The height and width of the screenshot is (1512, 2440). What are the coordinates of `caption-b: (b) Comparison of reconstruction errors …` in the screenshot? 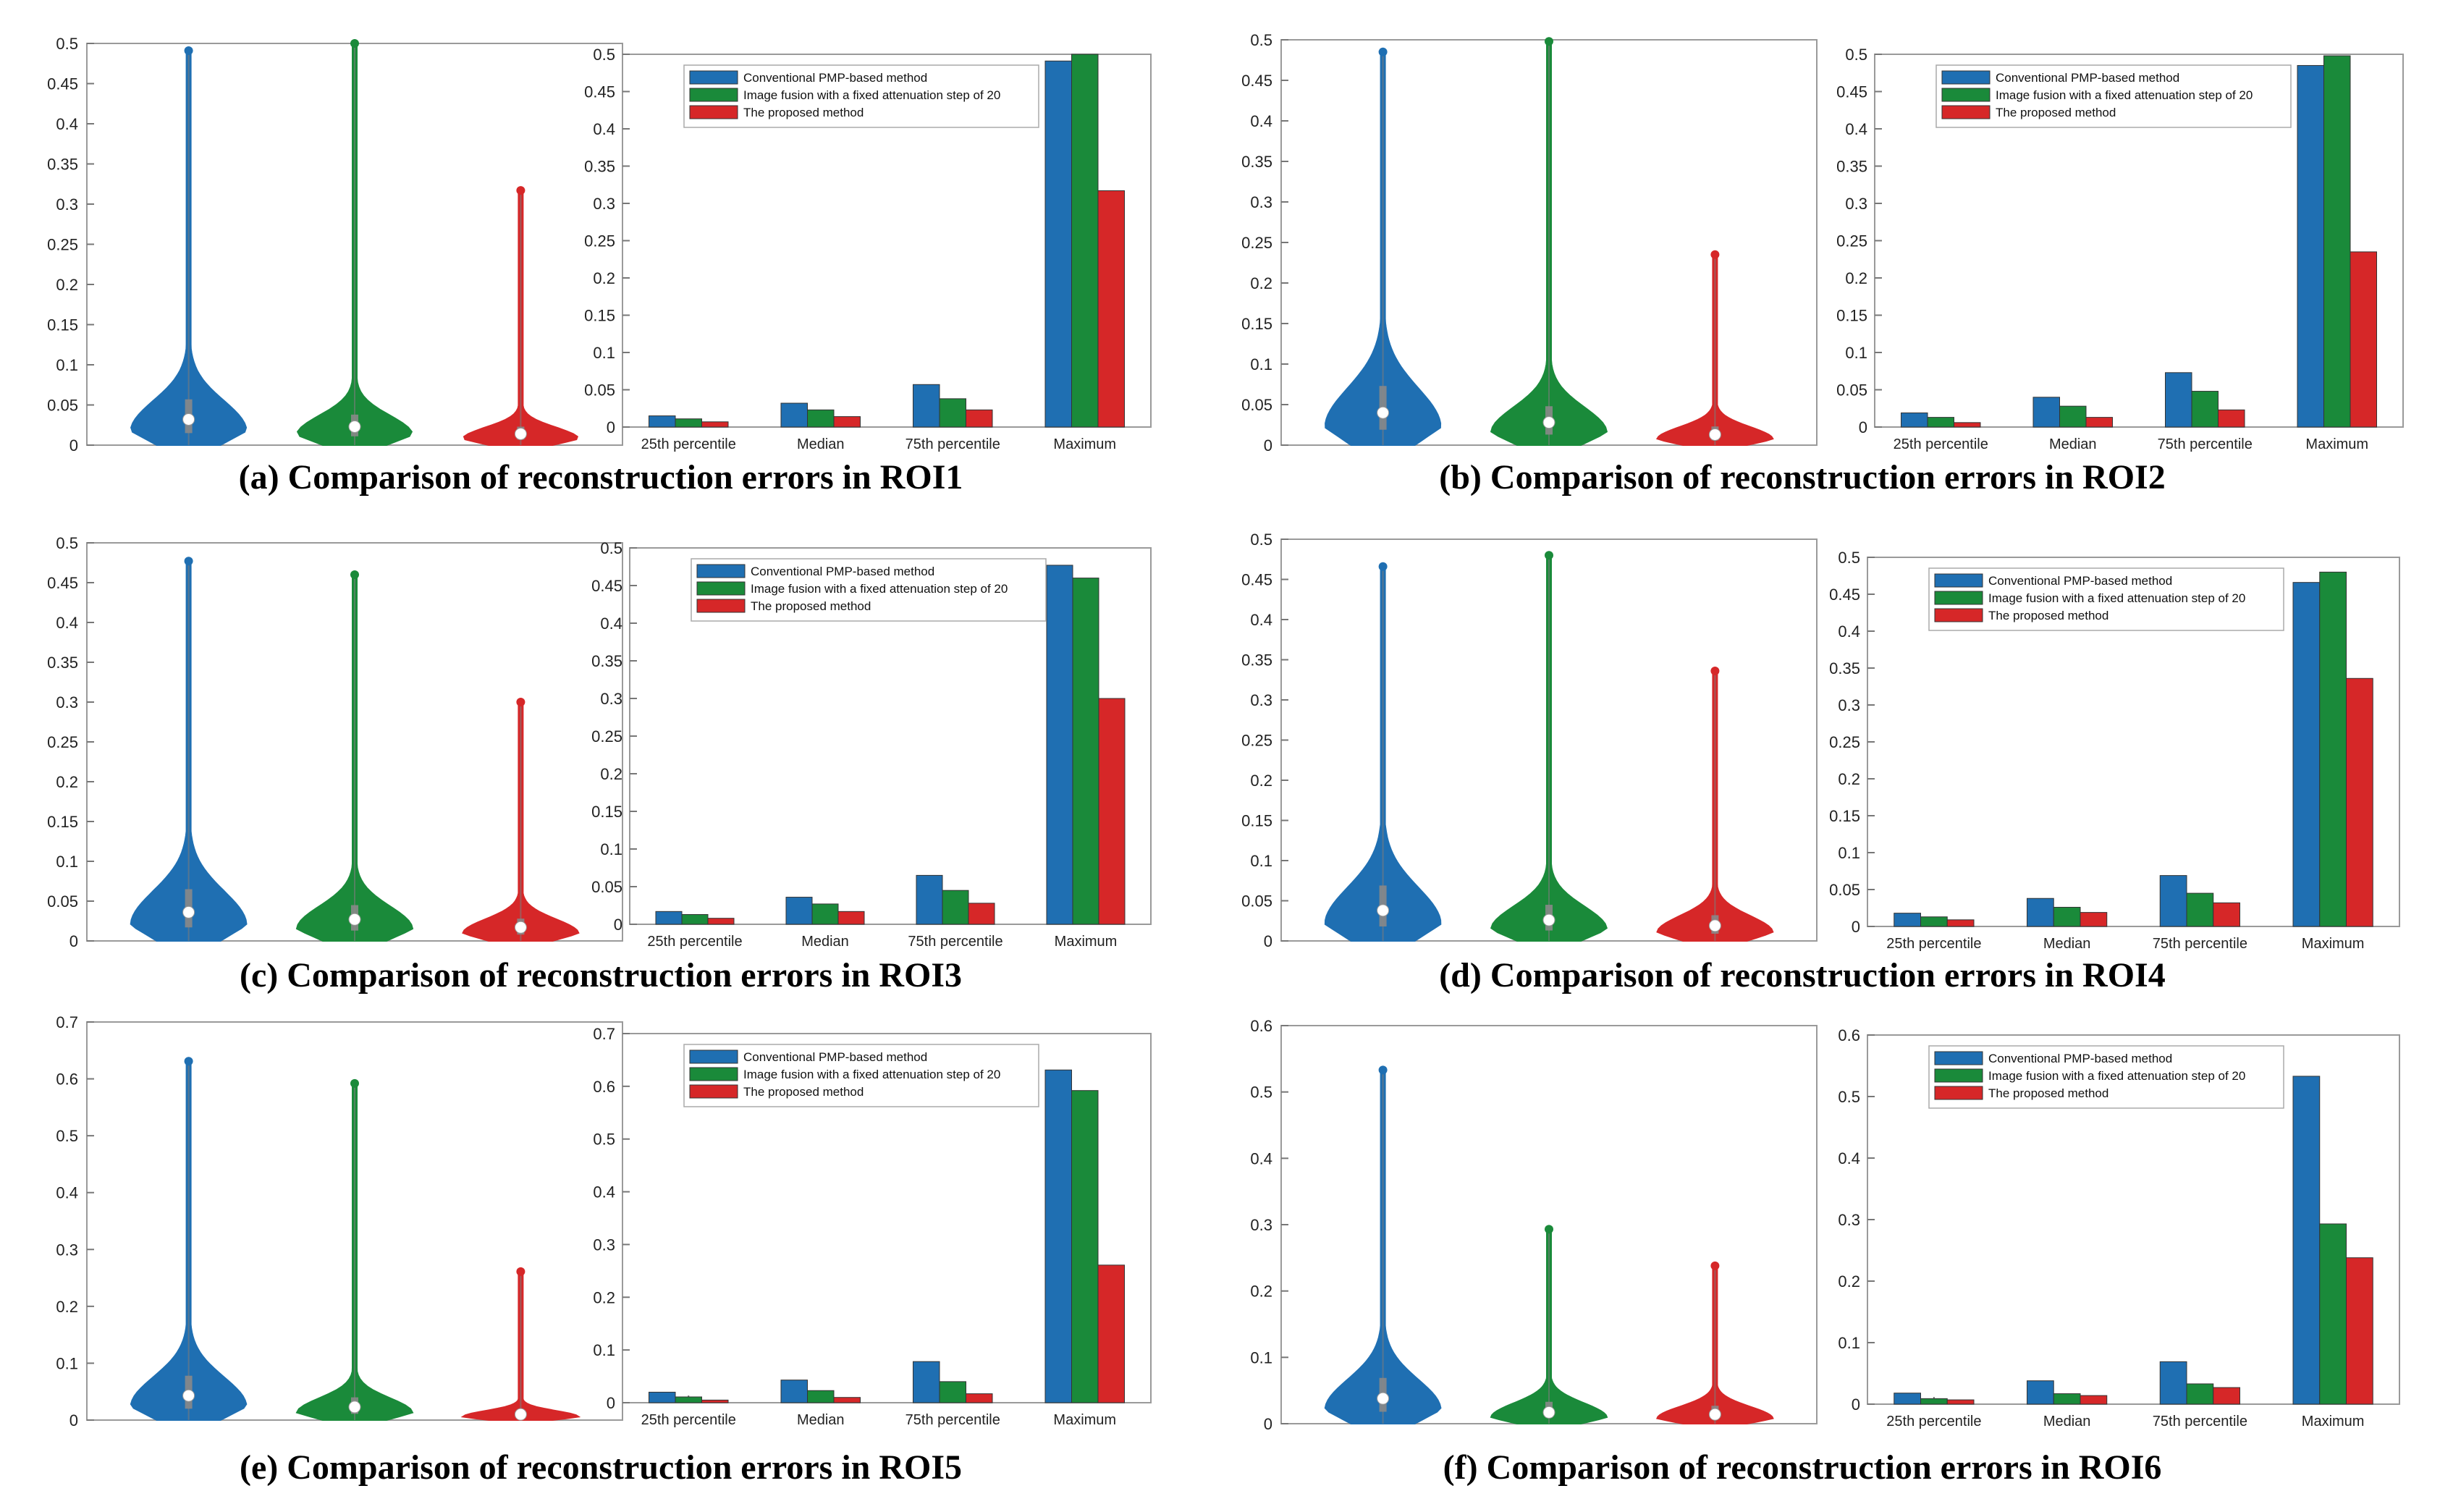 It's located at (1802, 477).